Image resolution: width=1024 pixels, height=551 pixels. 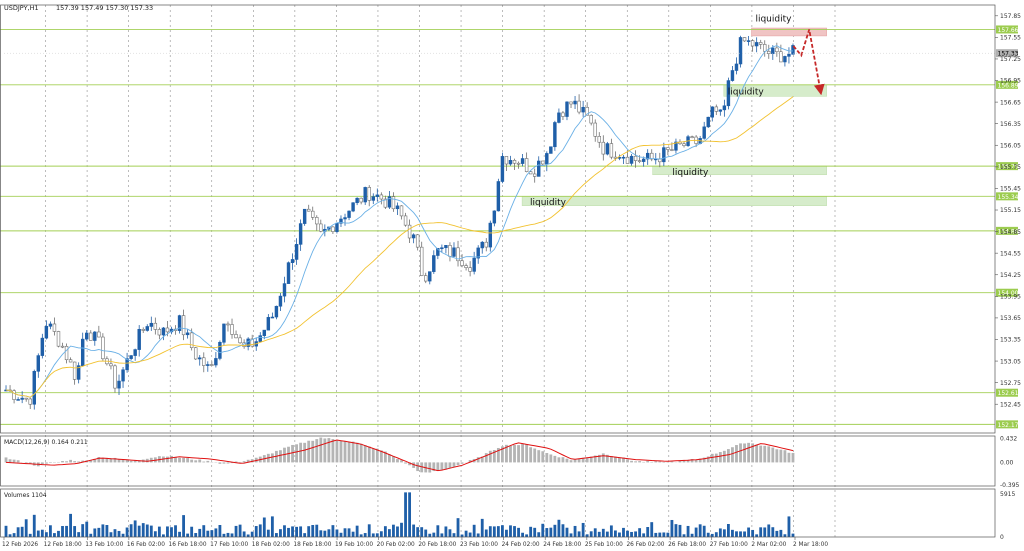 What do you see at coordinates (437, 545) in the screenshot?
I see `x-tick-label: 20 Feb 18:00` at bounding box center [437, 545].